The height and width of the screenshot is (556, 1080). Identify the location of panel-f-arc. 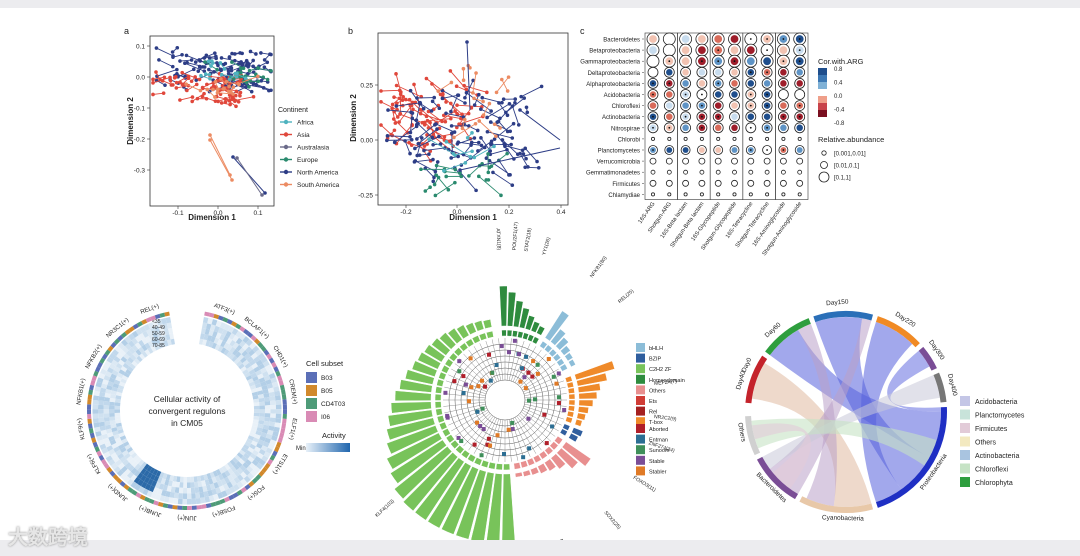
(897, 332).